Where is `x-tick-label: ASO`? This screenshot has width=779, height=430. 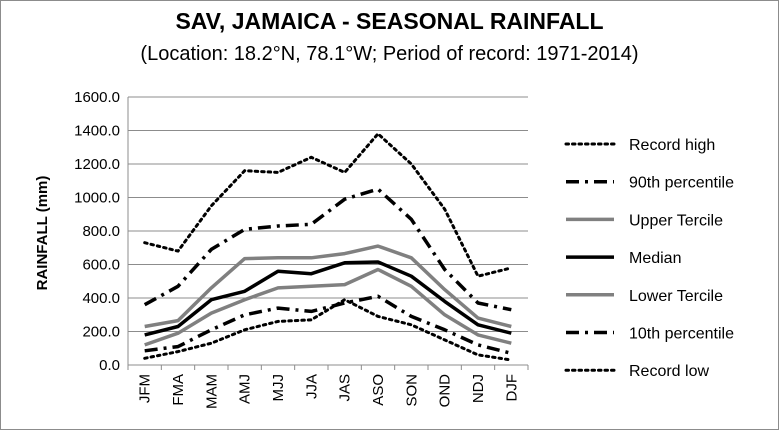 x-tick-label: ASO is located at coordinates (378, 390).